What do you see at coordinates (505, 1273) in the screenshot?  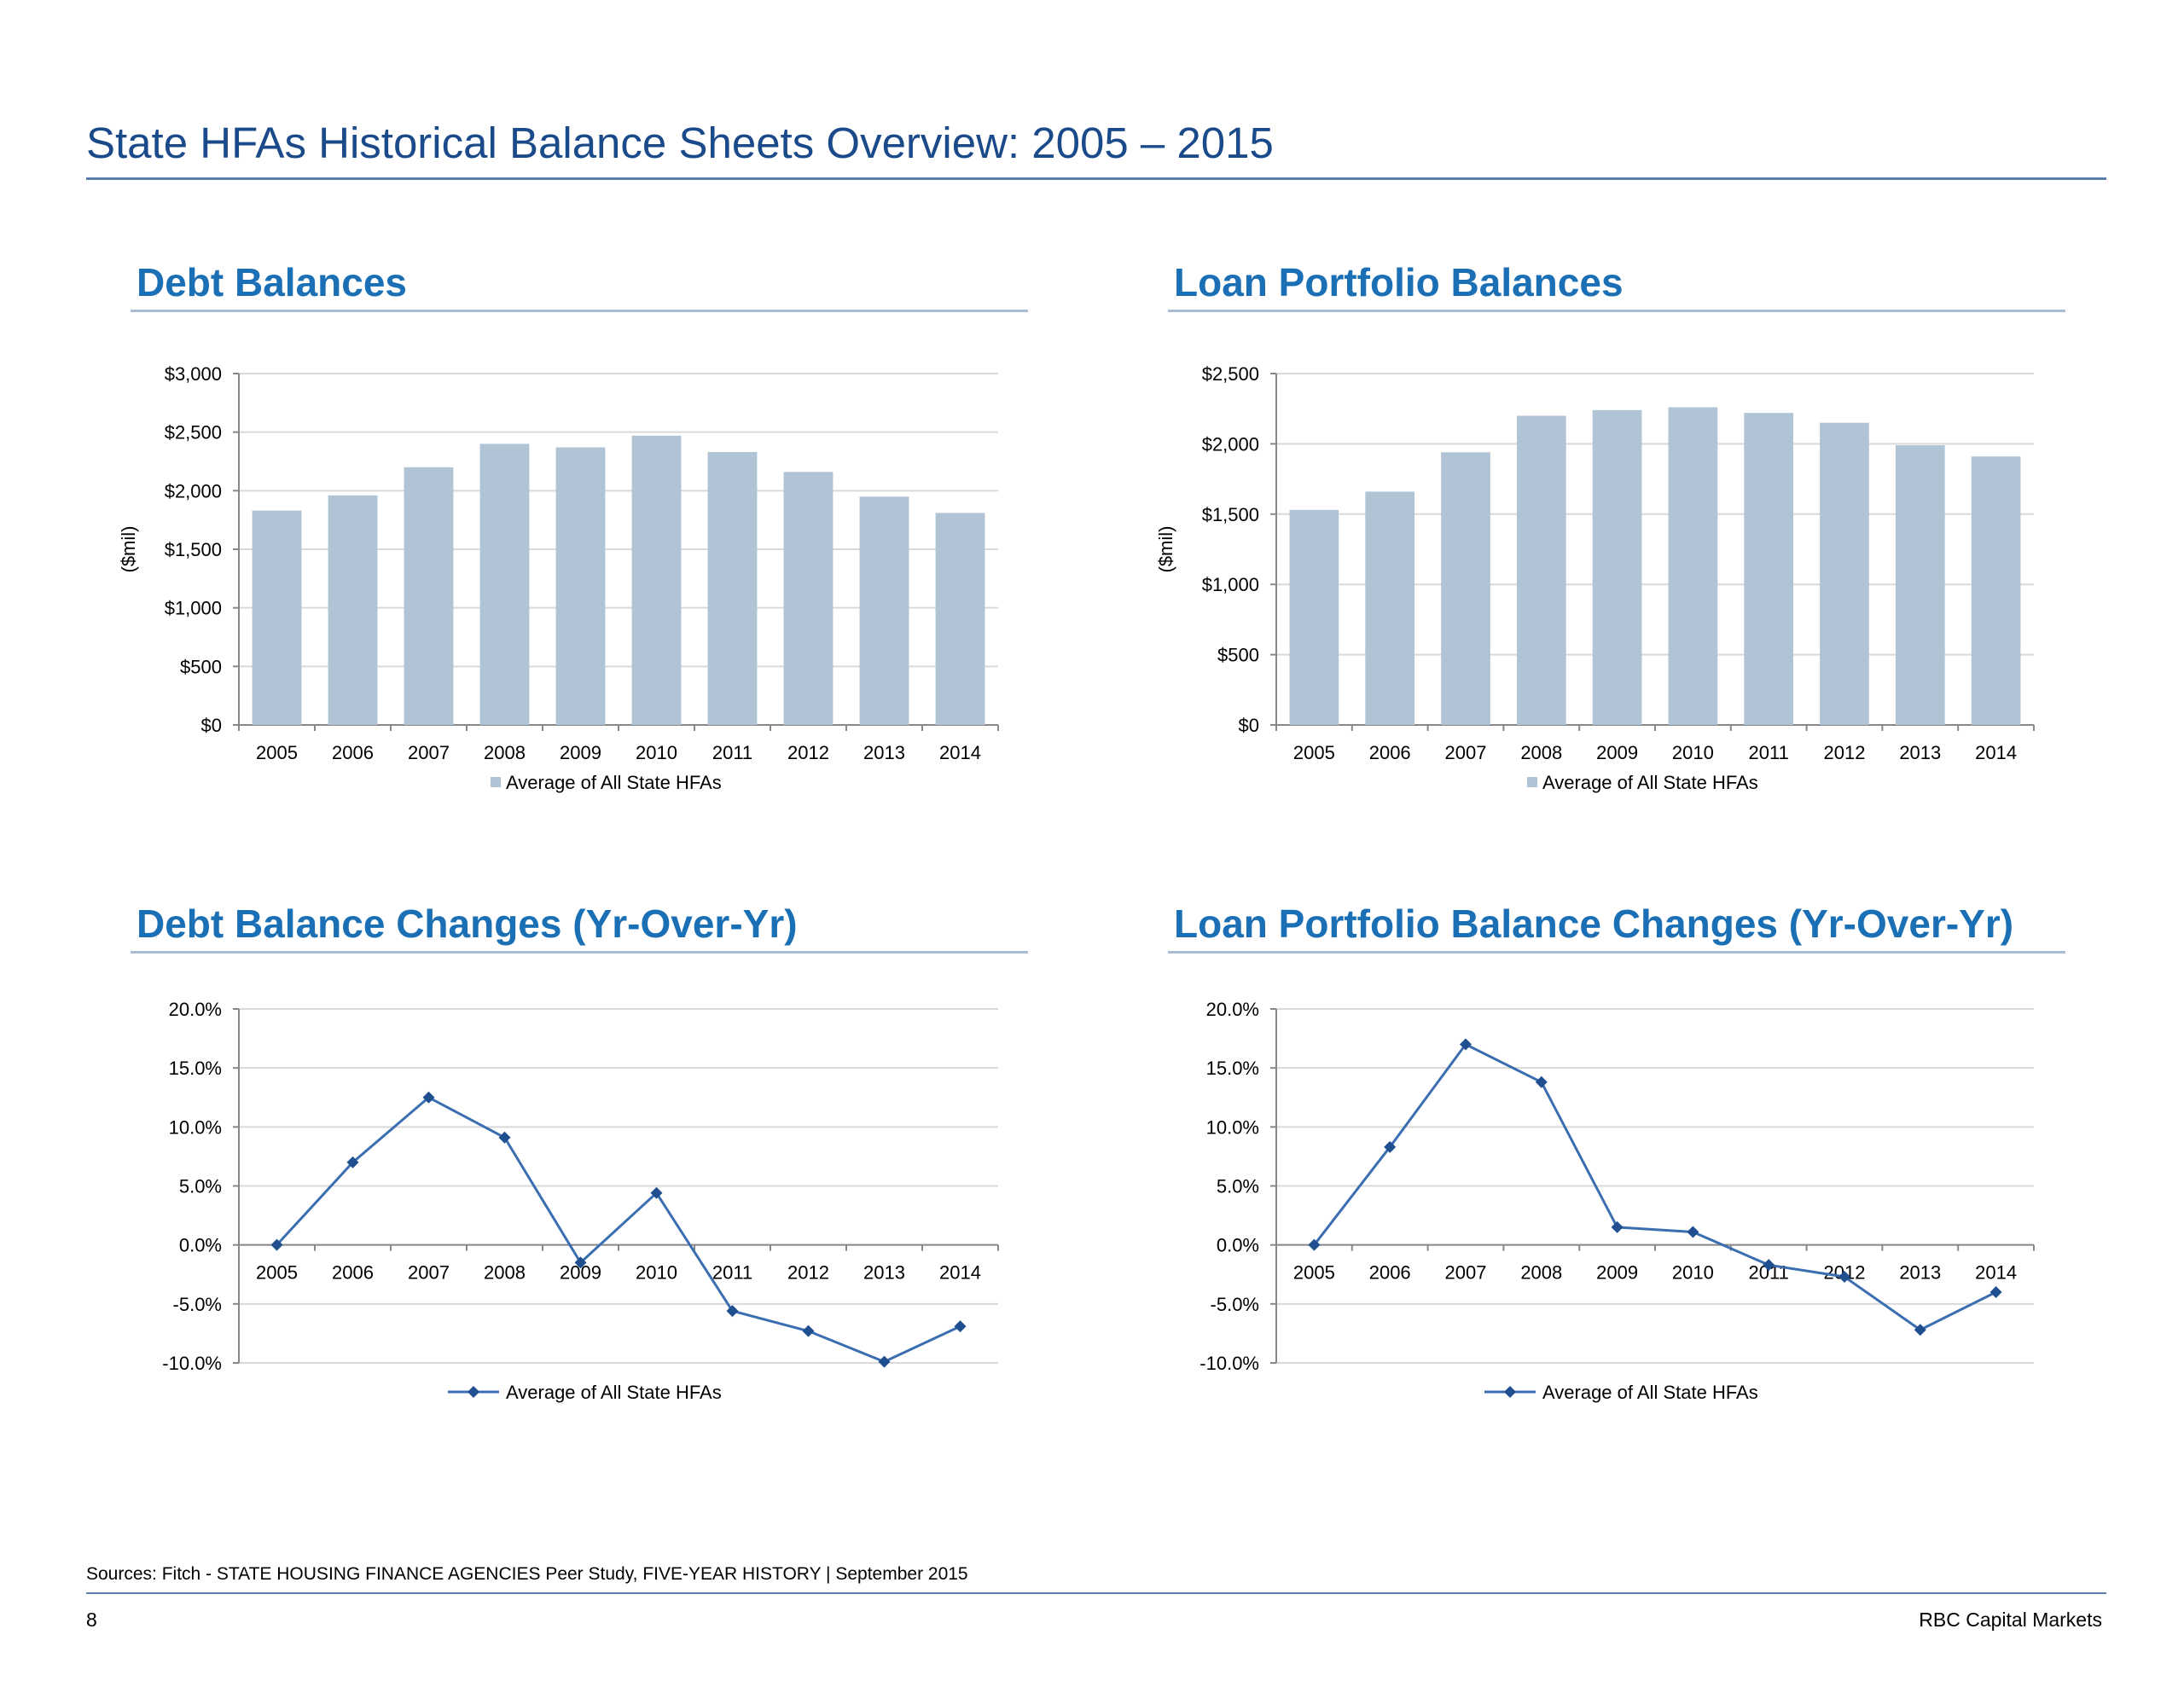 I see `chart2-xtick-label: 2008` at bounding box center [505, 1273].